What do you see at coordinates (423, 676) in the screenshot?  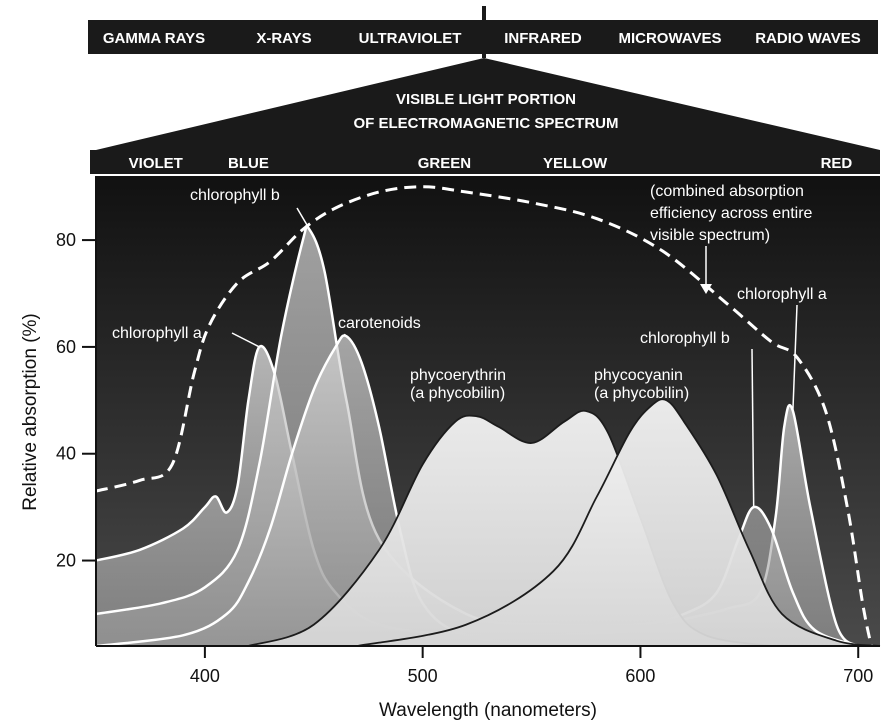 I see `x-tick-label-500: 500` at bounding box center [423, 676].